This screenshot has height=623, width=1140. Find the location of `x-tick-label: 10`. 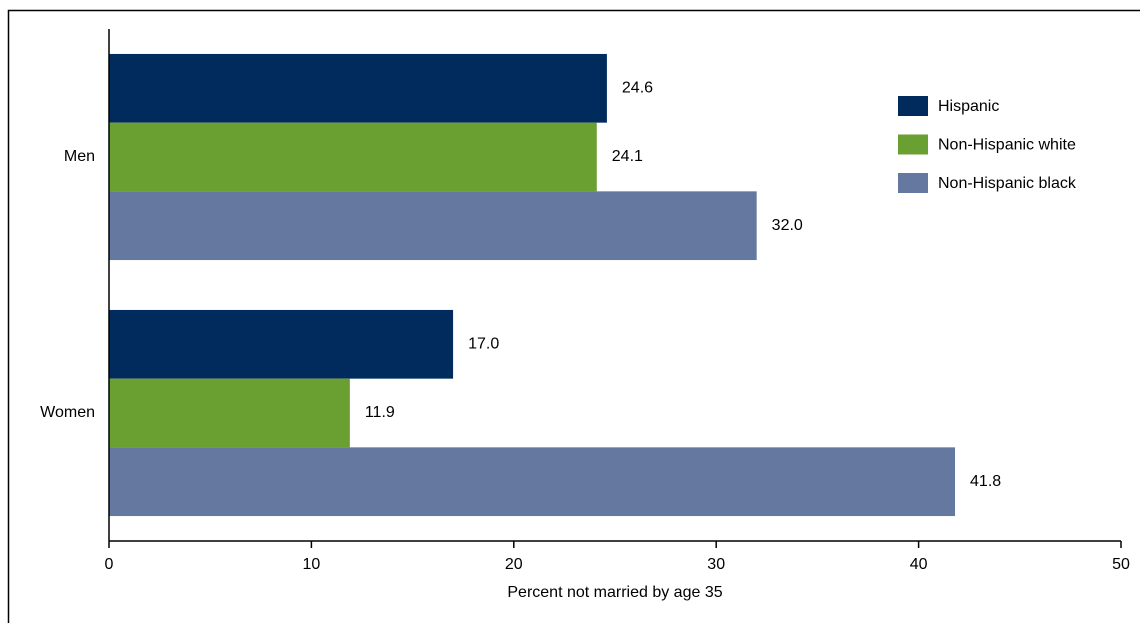

x-tick-label: 10 is located at coordinates (312, 564).